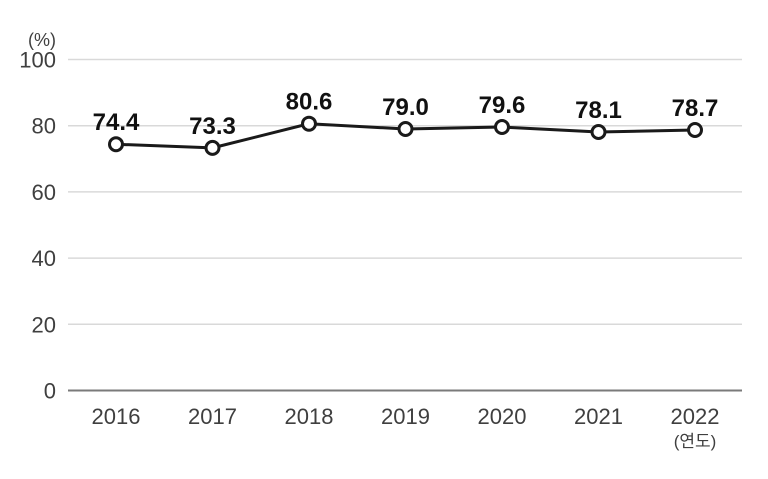 The image size is (768, 479). I want to click on data-point-label: 79.6, so click(502, 105).